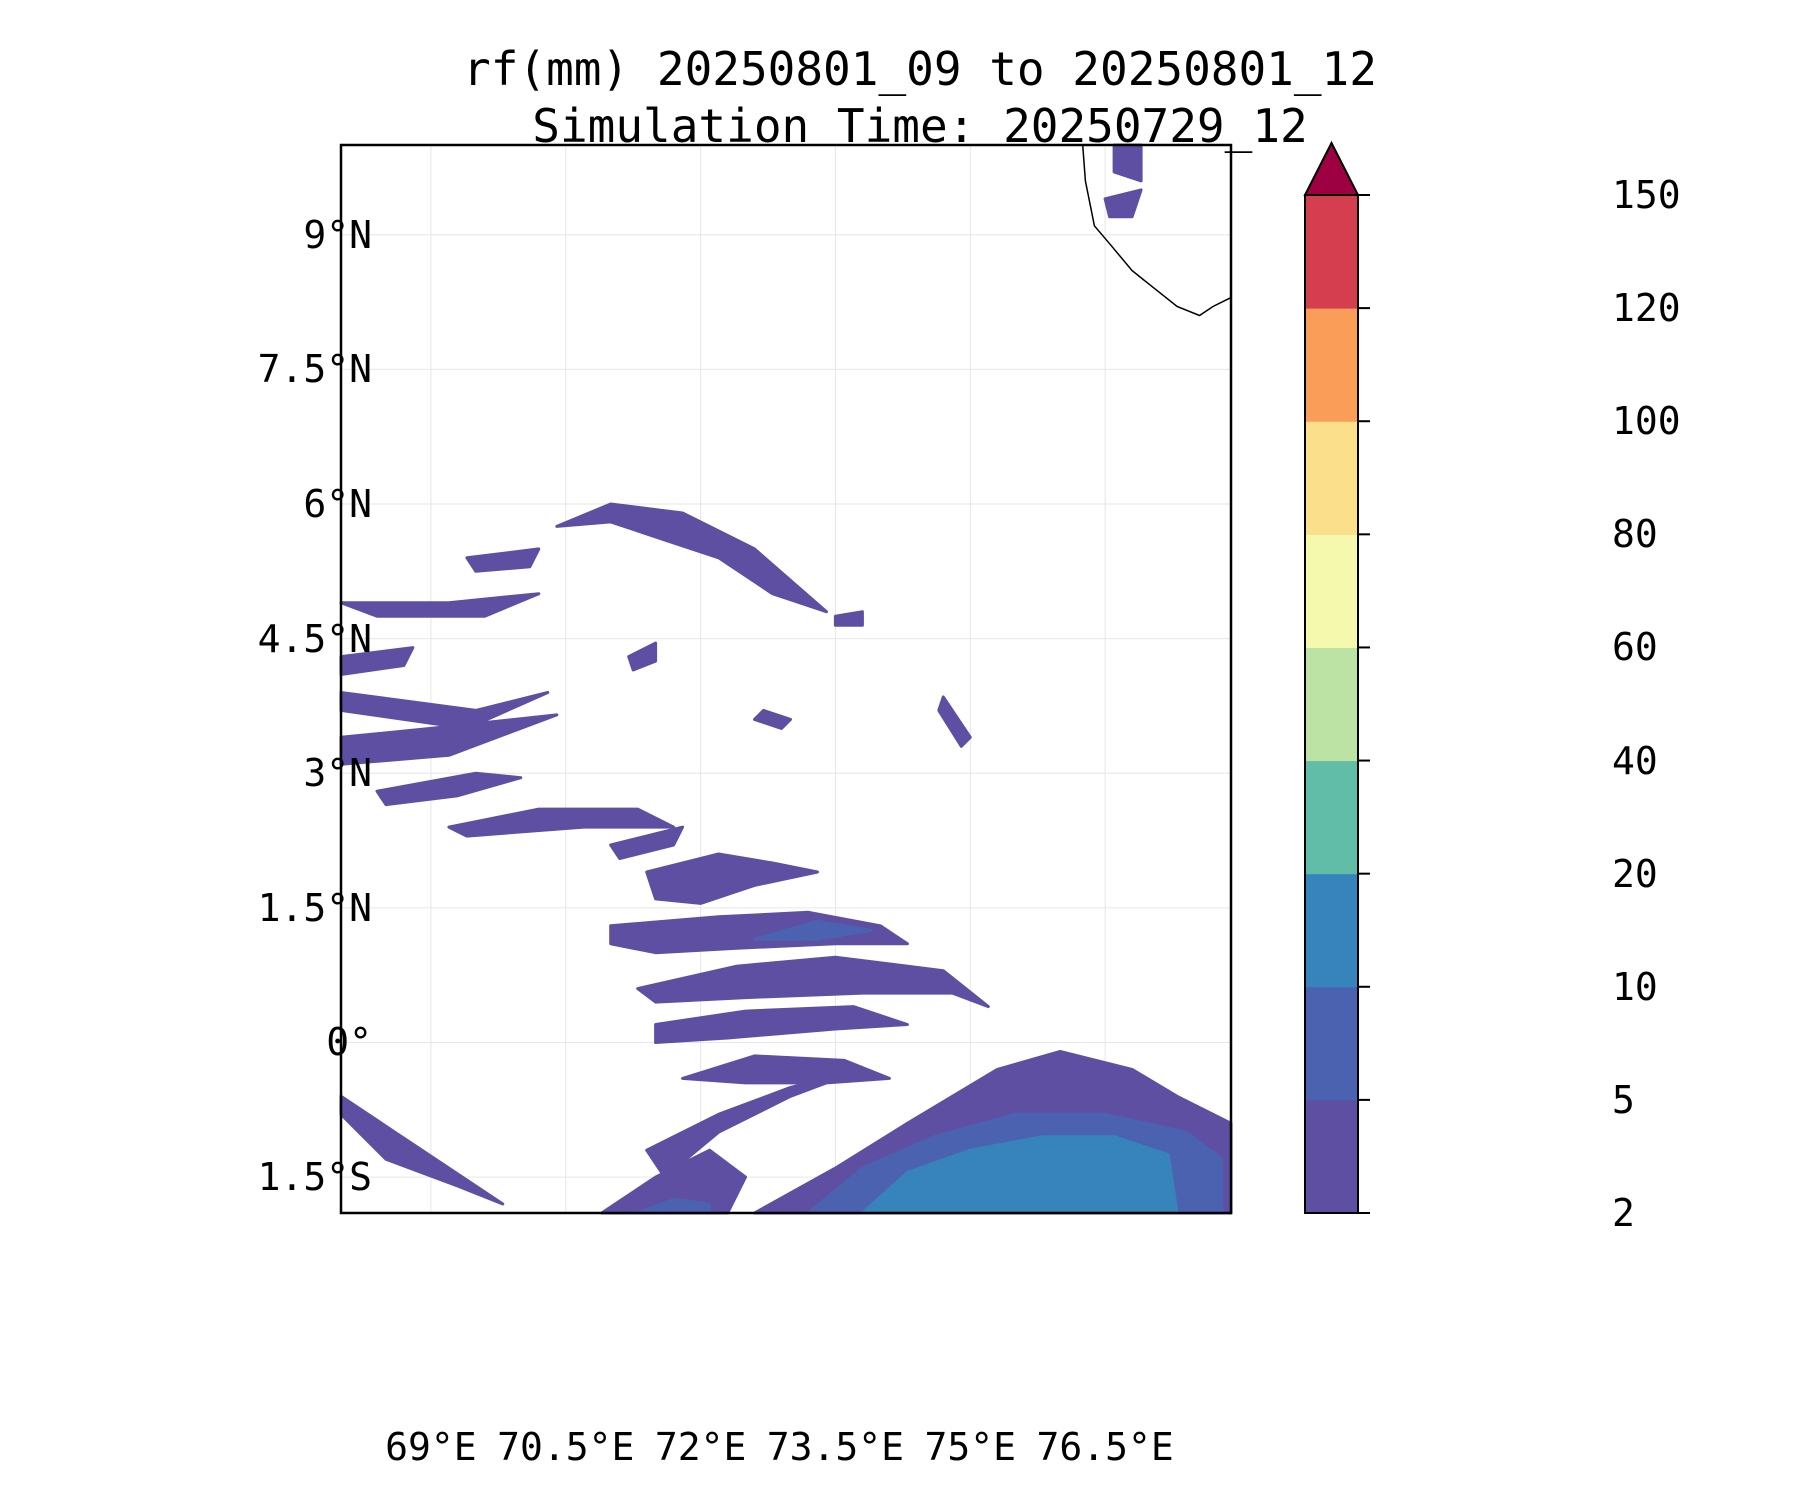 The height and width of the screenshot is (1500, 1800). Describe the element at coordinates (566, 1447) in the screenshot. I see `lon-tick-label: 70.5°E` at that location.